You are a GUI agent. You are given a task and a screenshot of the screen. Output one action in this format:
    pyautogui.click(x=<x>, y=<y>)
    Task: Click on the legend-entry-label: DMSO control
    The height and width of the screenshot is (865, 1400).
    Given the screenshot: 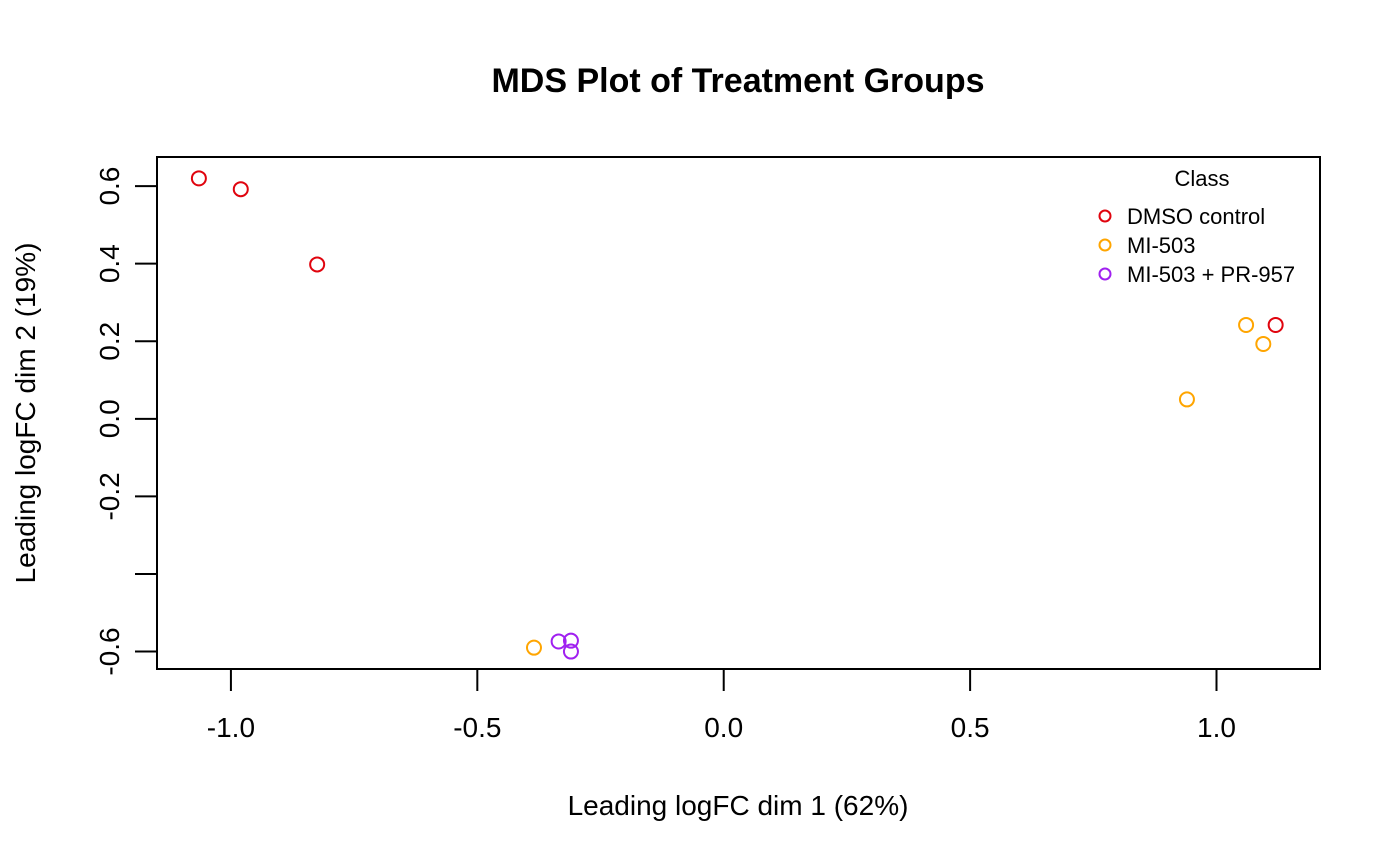 What is the action you would take?
    pyautogui.click(x=1196, y=216)
    